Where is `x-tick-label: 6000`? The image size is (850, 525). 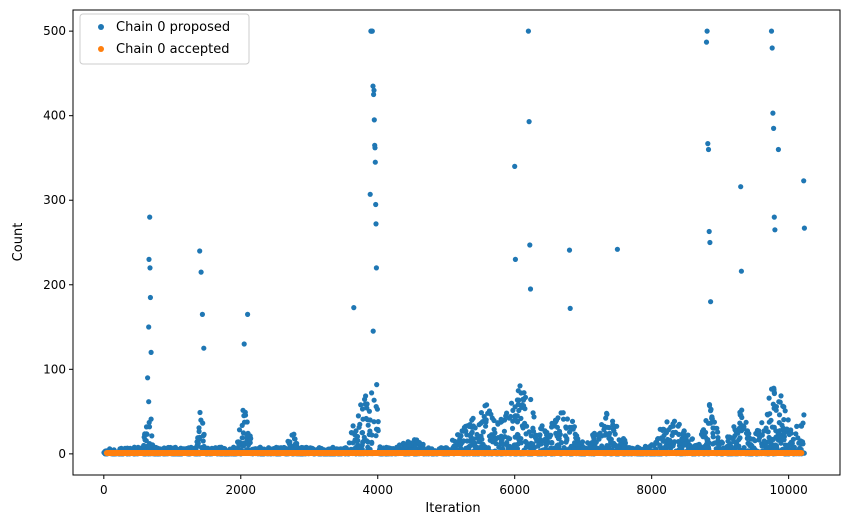 x-tick-label: 6000 is located at coordinates (514, 490).